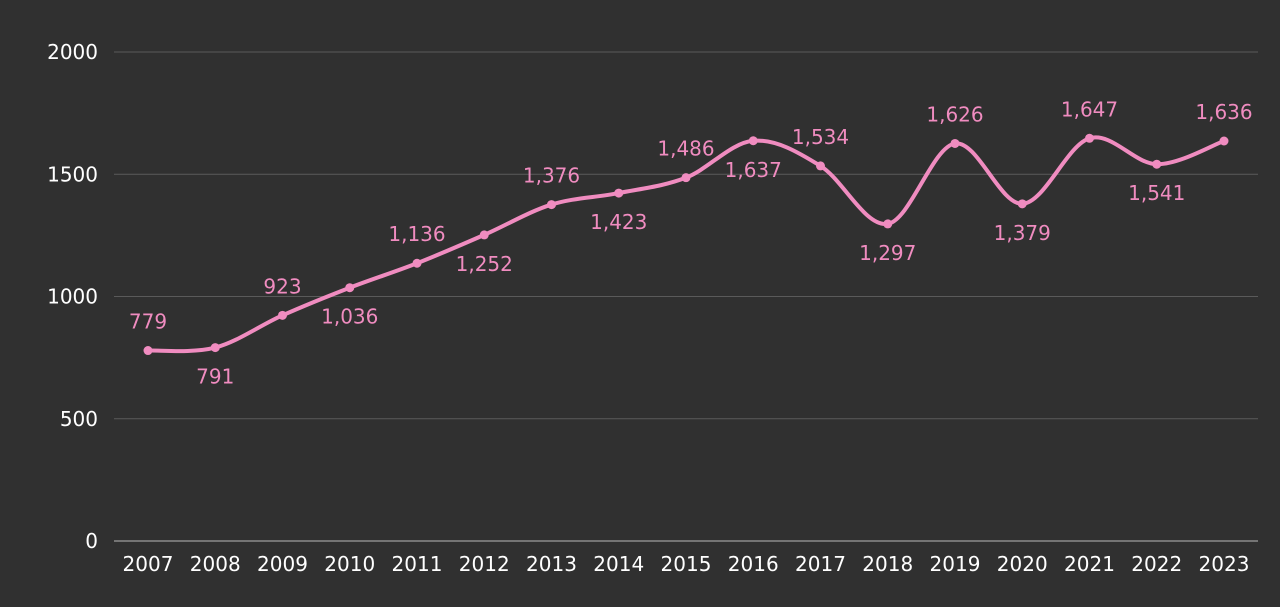 Image resolution: width=1280 pixels, height=607 pixels. I want to click on data-label: 1,534, so click(820, 137).